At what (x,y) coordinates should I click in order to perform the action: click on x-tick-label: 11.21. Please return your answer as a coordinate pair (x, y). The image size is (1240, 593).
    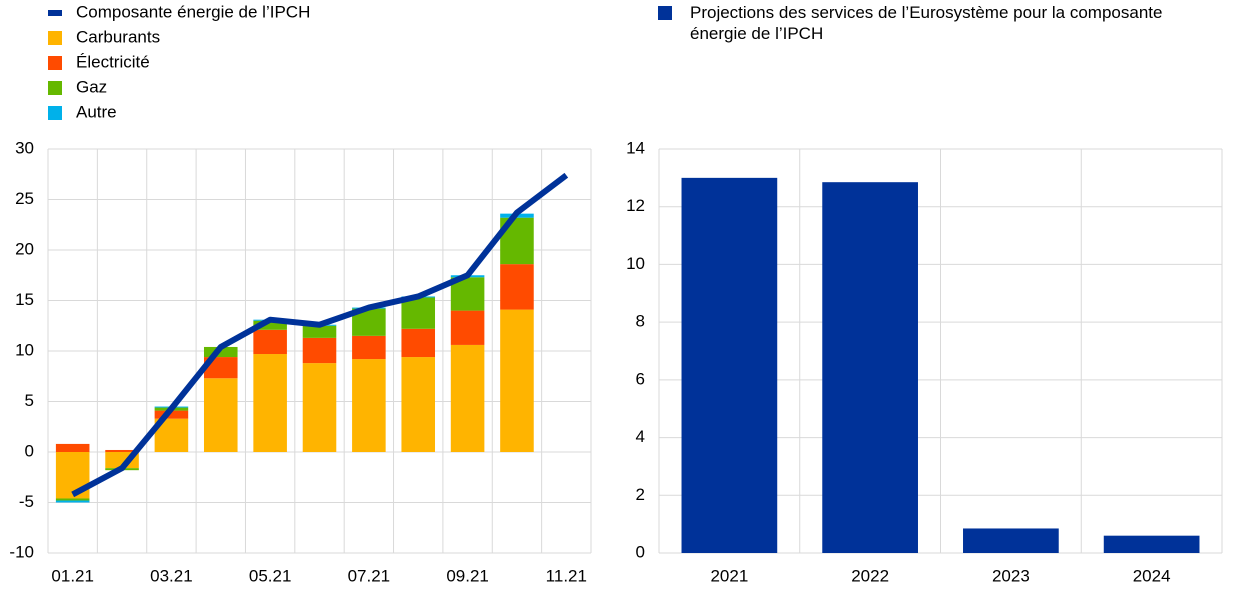
    Looking at the image, I should click on (566, 575).